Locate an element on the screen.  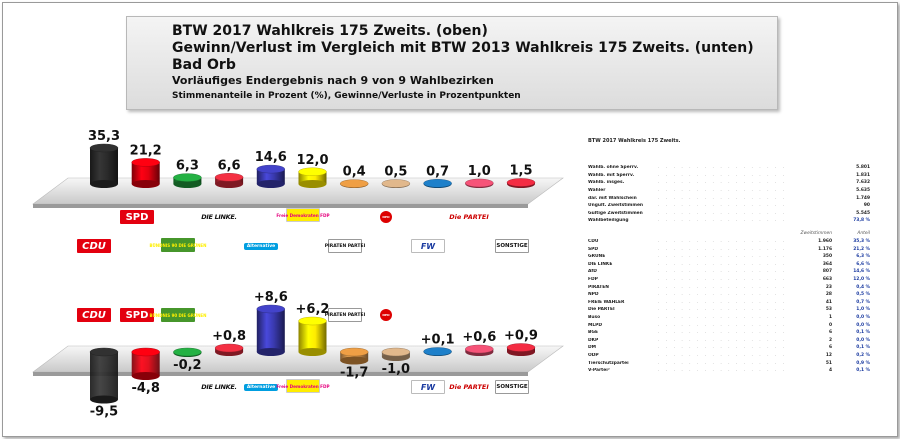
row-value: 807 is located at coordinates (827, 272).